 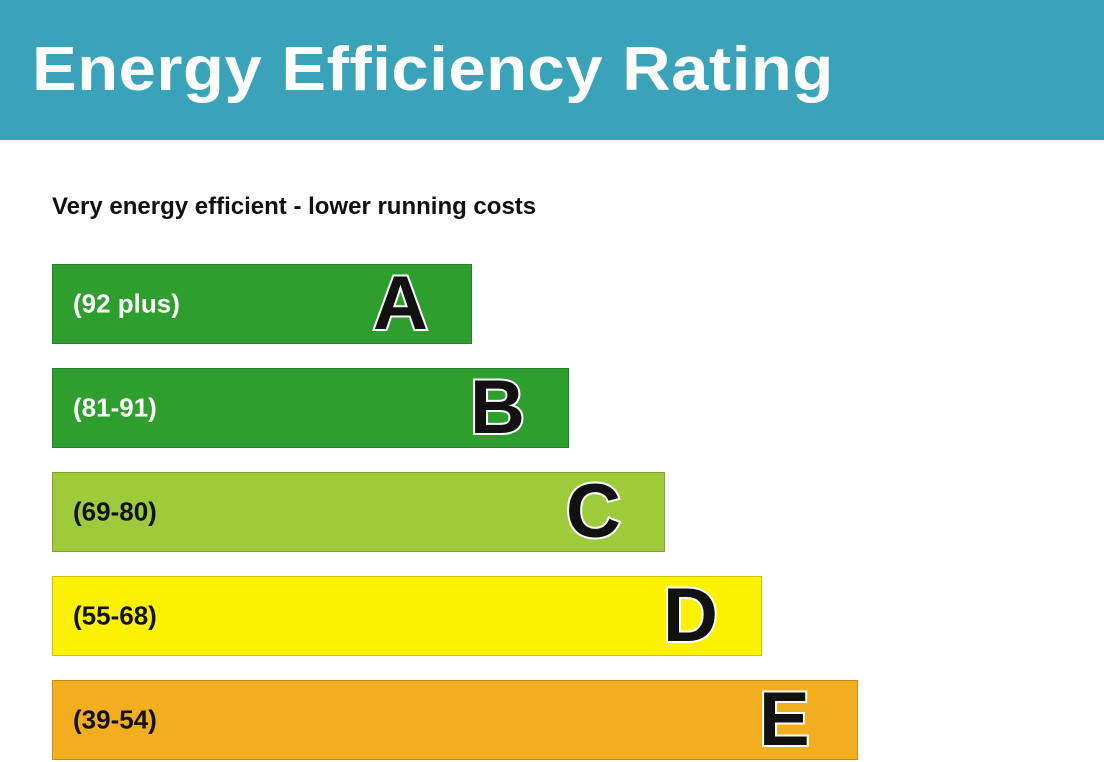 What do you see at coordinates (400, 303) in the screenshot?
I see `band-letter: A` at bounding box center [400, 303].